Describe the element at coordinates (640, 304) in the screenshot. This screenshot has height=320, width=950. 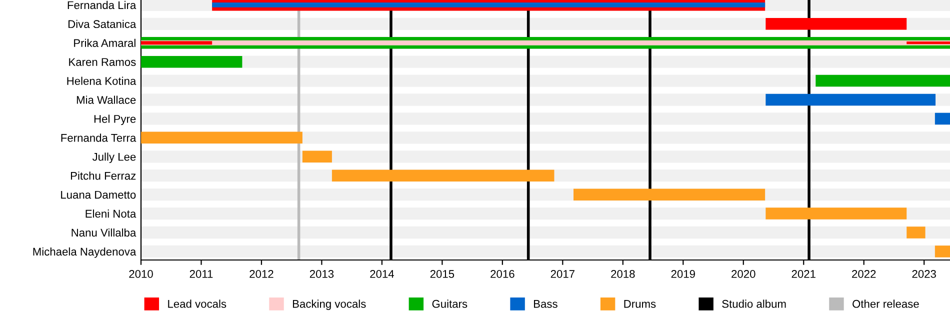
I see `legend-label: Drums` at that location.